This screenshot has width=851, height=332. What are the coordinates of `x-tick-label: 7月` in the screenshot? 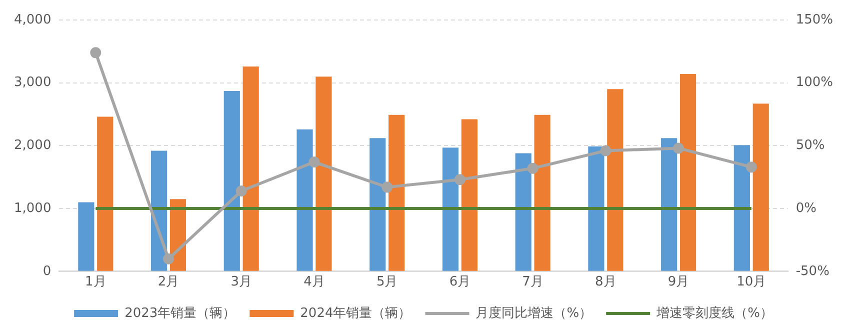 It's located at (533, 282).